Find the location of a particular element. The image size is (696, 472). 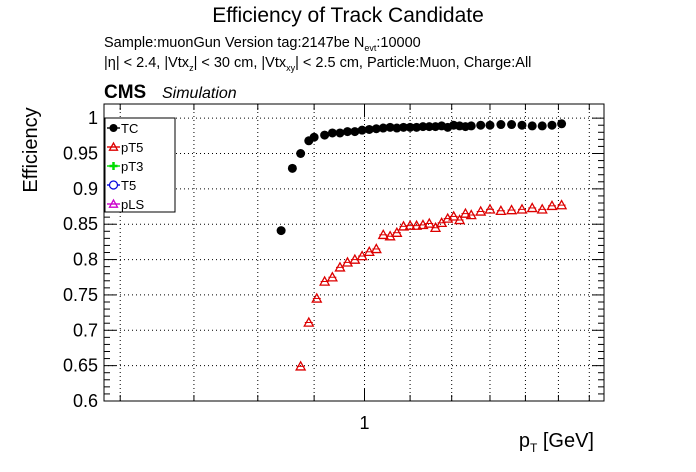

y-tick-label: 0.75 is located at coordinates (80, 295).